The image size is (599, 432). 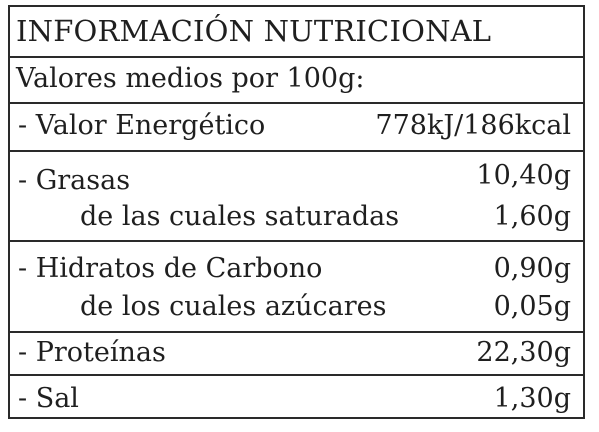 I want to click on row-label-salt: - Sal, so click(x=48, y=398).